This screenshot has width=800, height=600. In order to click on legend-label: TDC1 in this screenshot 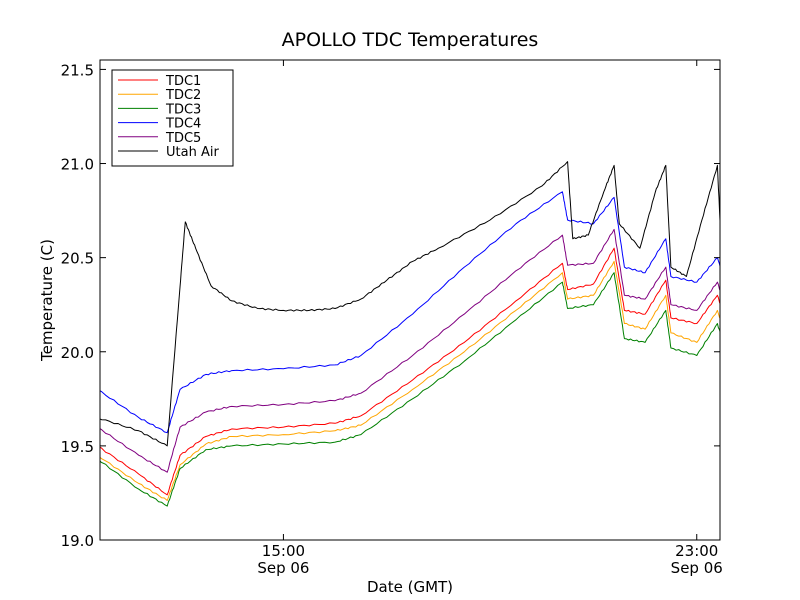, I will do `click(183, 81)`.